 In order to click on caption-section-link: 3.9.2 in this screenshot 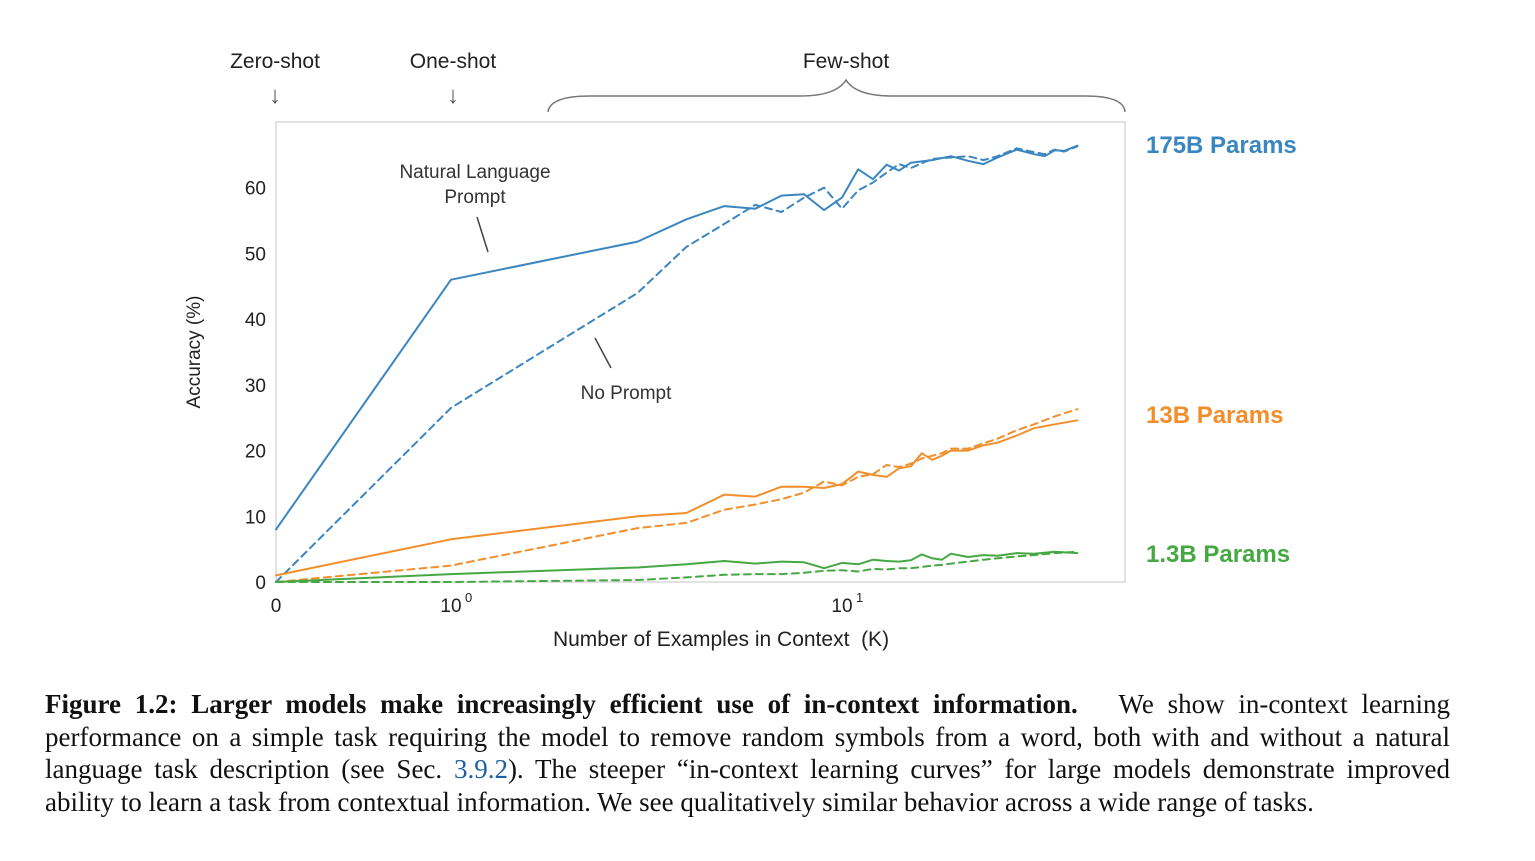, I will do `click(480, 769)`.